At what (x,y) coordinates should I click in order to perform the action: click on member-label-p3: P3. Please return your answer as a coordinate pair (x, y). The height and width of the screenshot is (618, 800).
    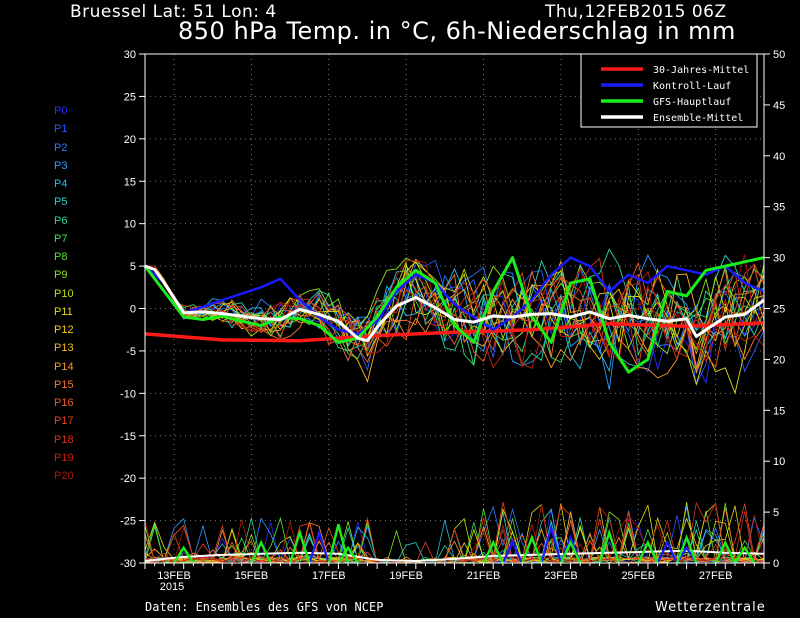
    Looking at the image, I should click on (61, 165).